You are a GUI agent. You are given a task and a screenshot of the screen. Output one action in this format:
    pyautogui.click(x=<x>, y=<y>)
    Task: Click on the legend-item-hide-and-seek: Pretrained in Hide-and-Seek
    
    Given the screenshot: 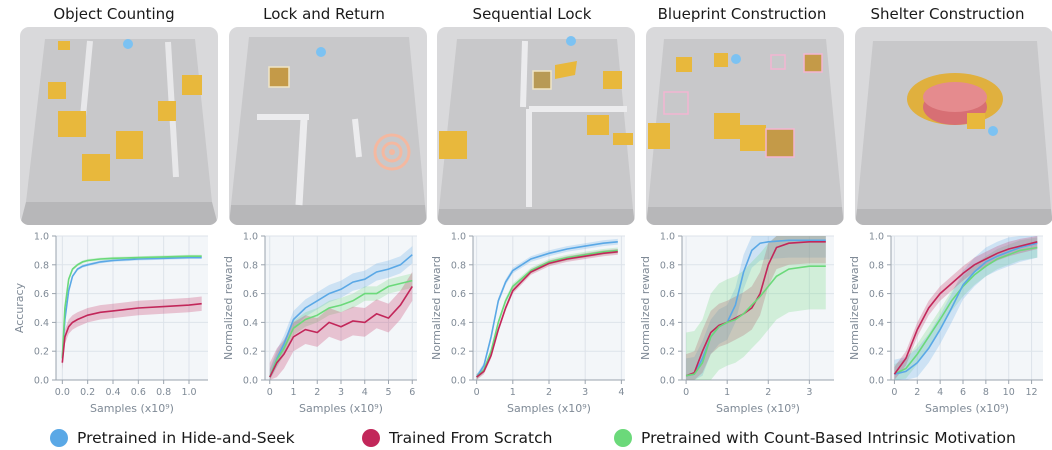 What is the action you would take?
    pyautogui.click(x=172, y=438)
    